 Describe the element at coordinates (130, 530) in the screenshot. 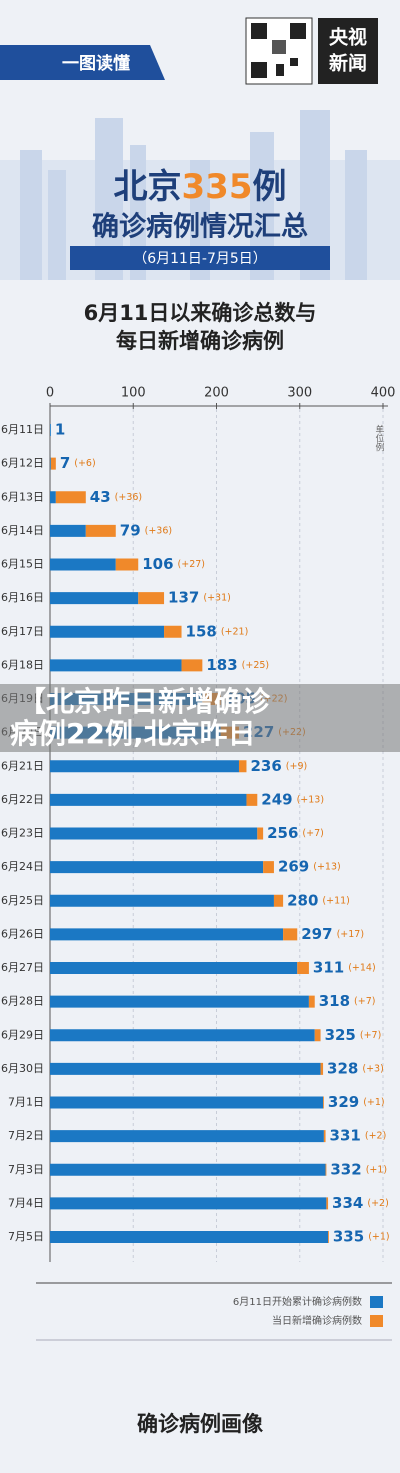

I see `total-label: 79` at that location.